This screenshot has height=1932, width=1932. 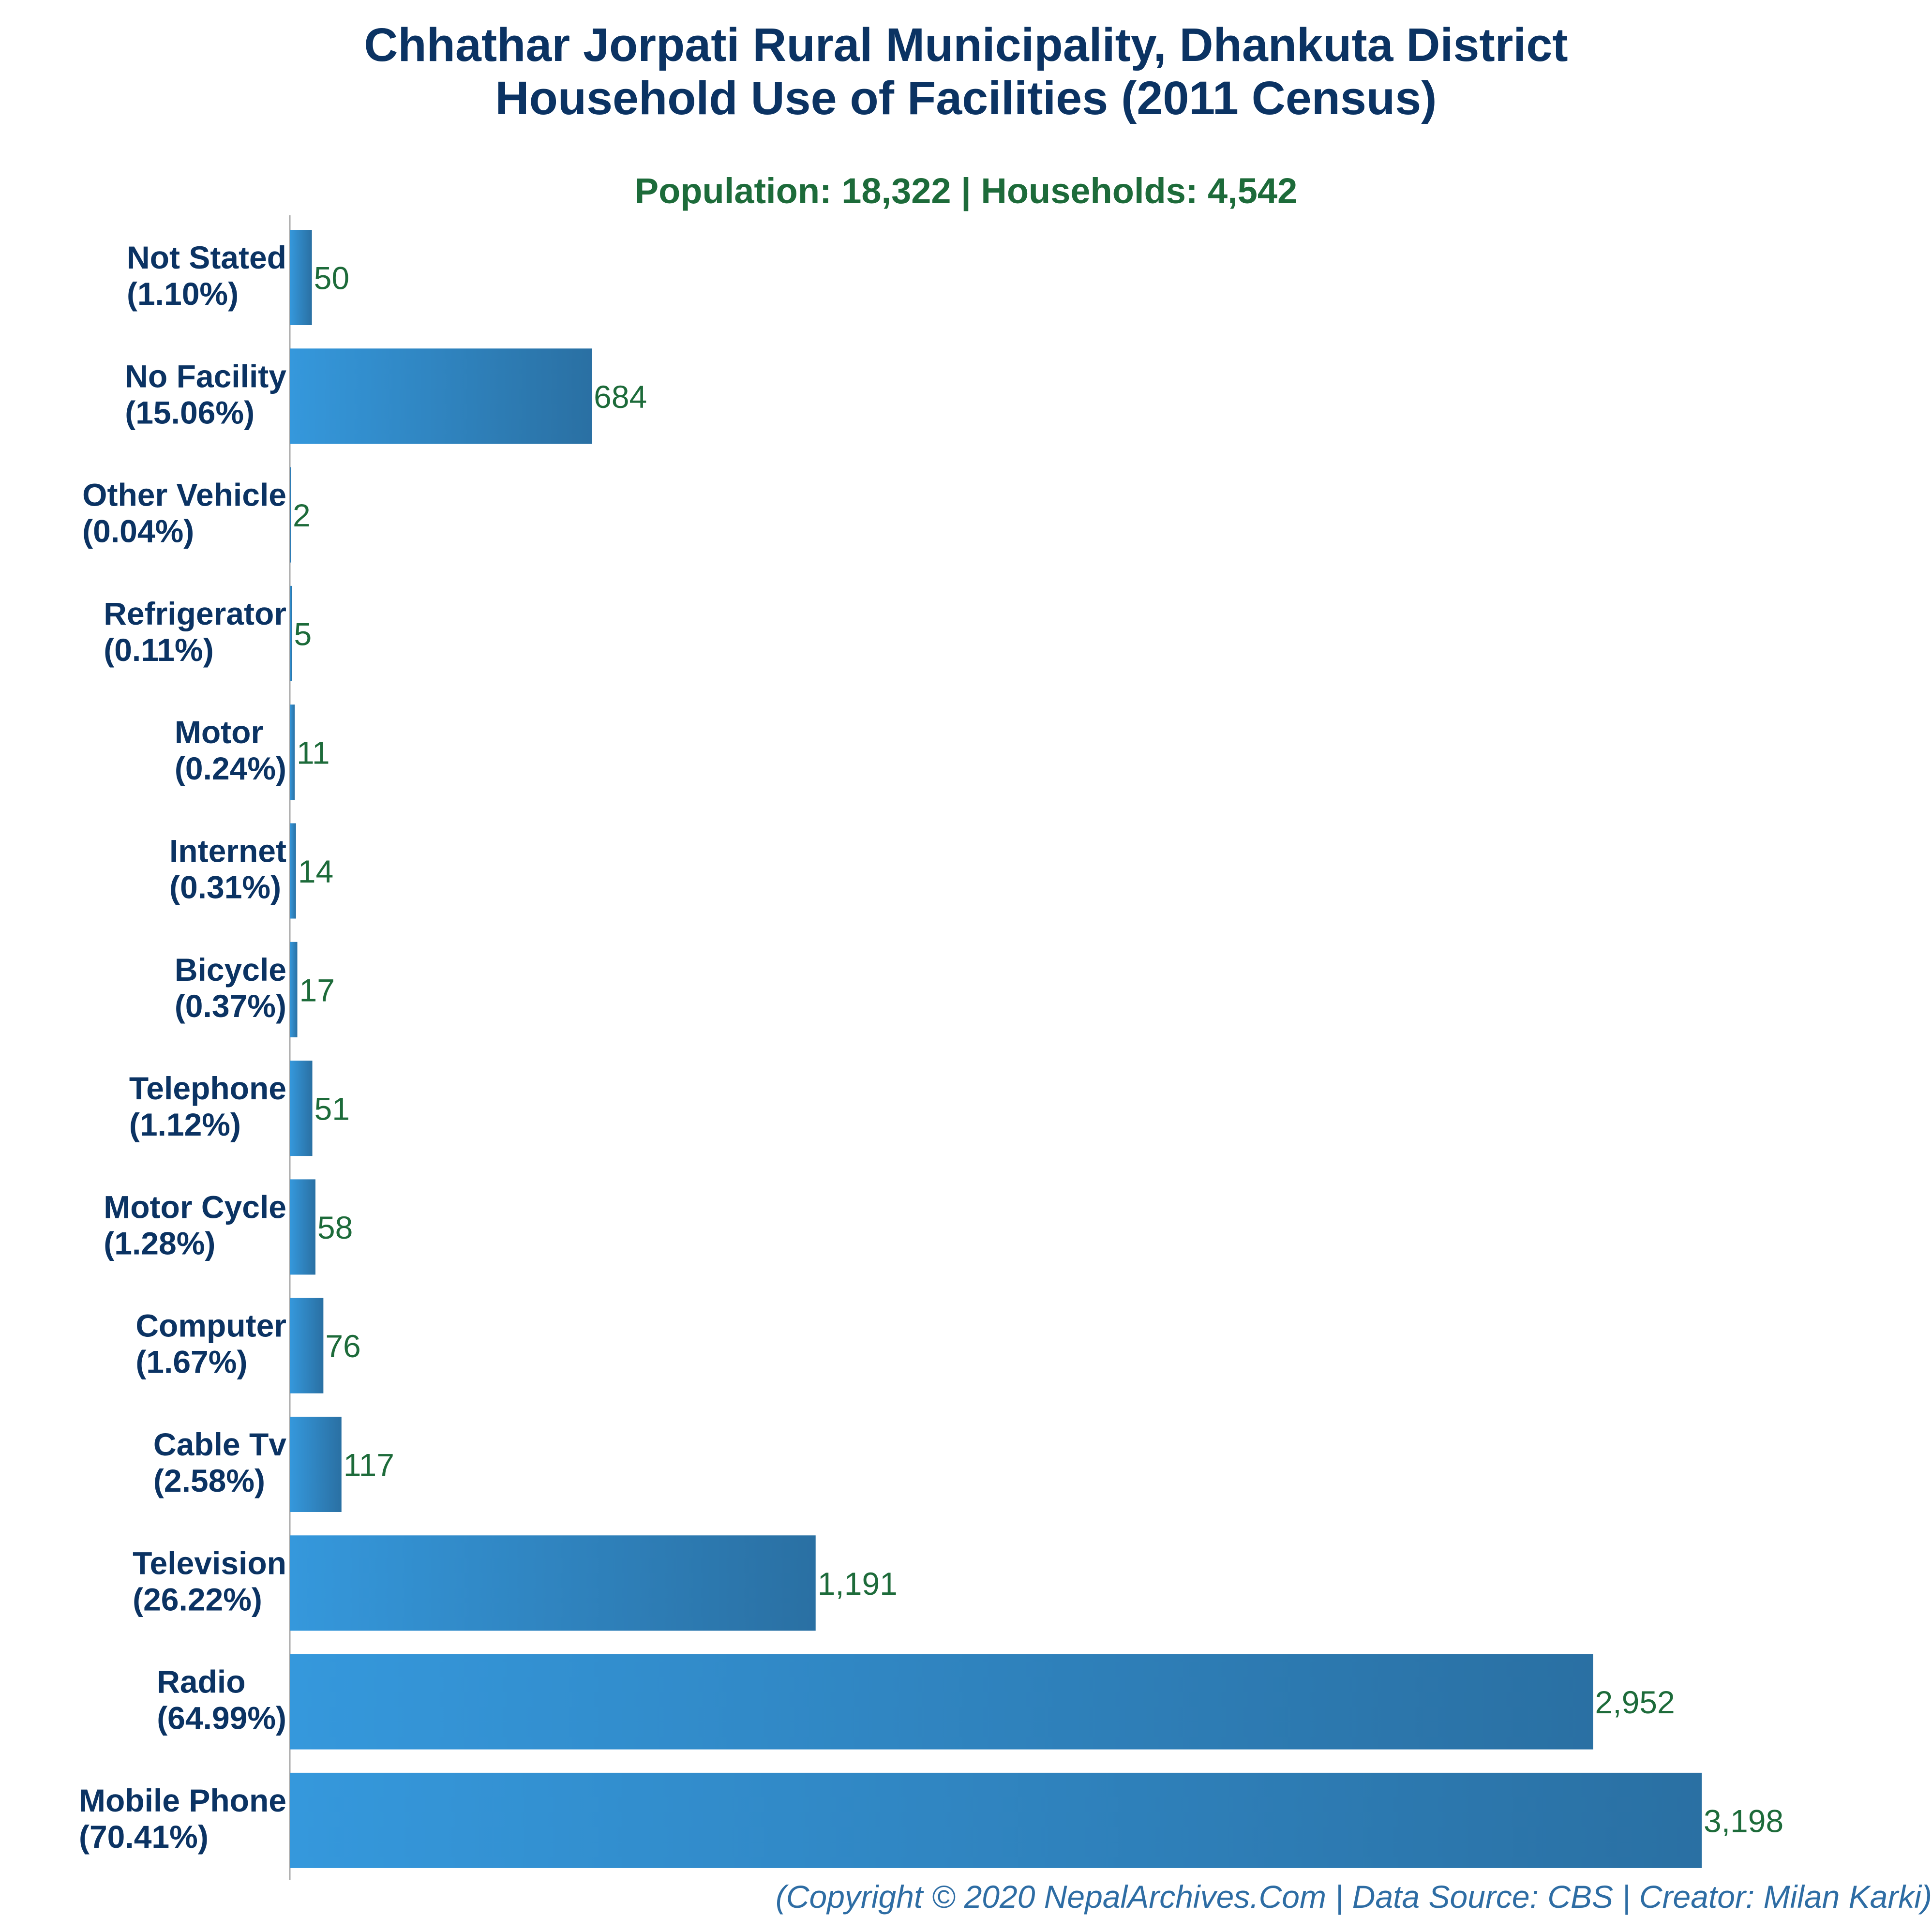 What do you see at coordinates (230, 988) in the screenshot?
I see `category-label-bicycle: Bicycle (0.37%)` at bounding box center [230, 988].